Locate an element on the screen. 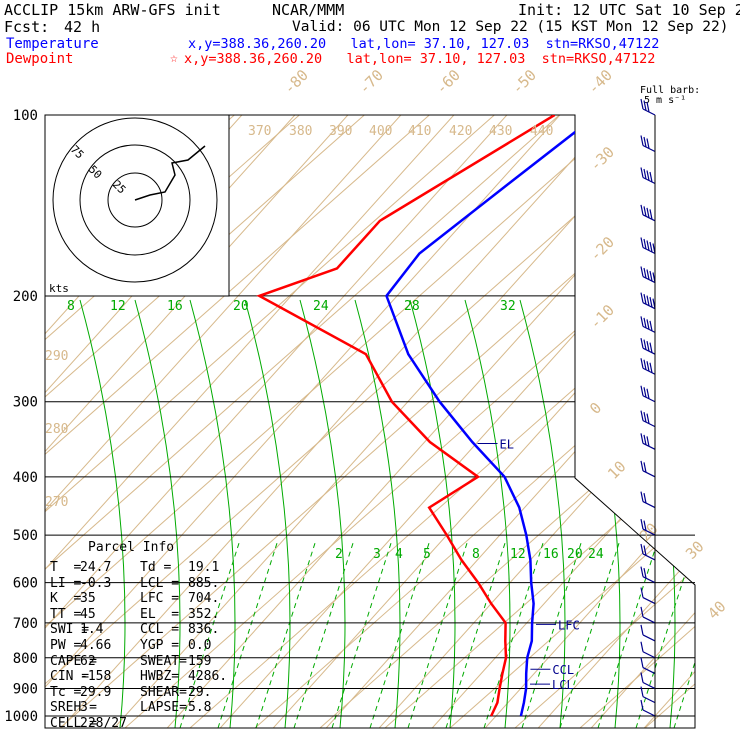 This screenshot has width=740, height=740. dry-adiabat-line is located at coordinates (637, 421).